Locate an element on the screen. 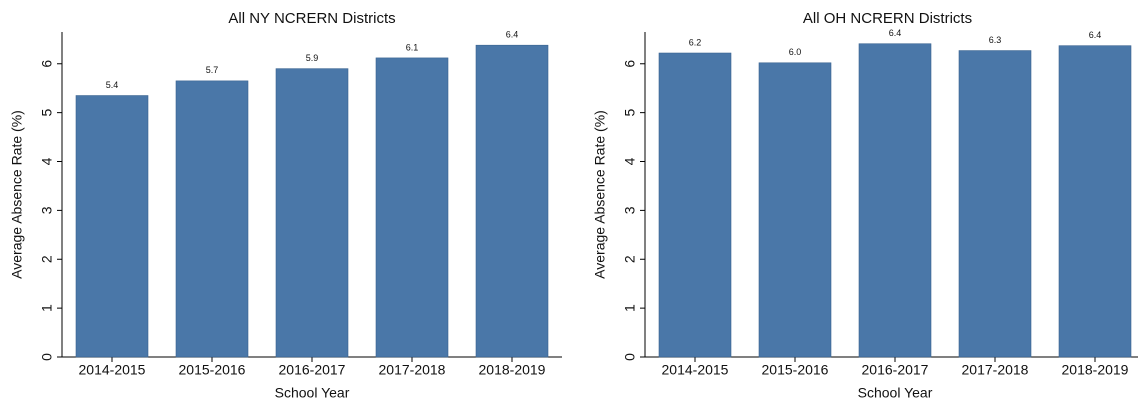  chart-title: All OH NCRERN Districts is located at coordinates (887, 18).